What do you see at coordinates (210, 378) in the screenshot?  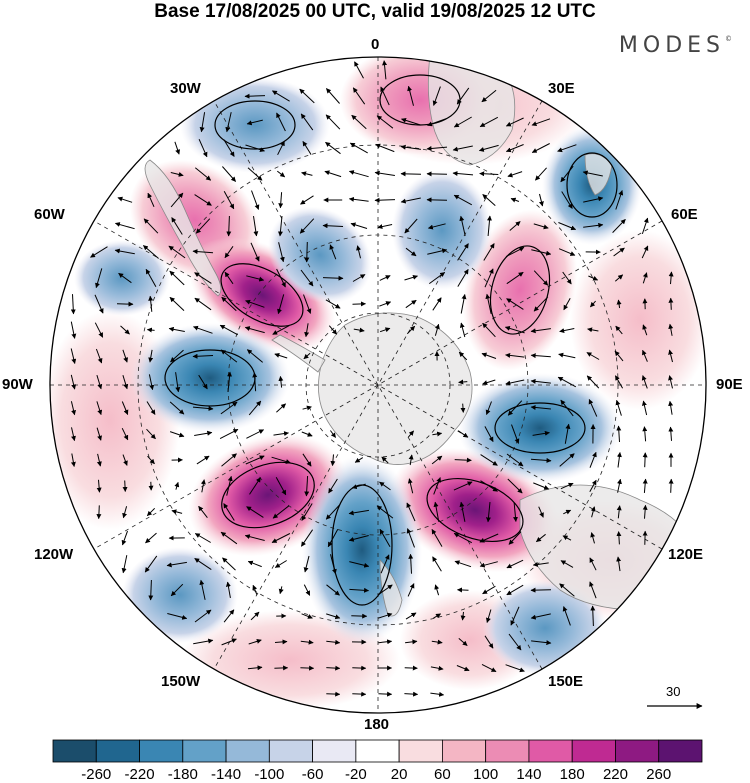 I see `negative-anomaly` at bounding box center [210, 378].